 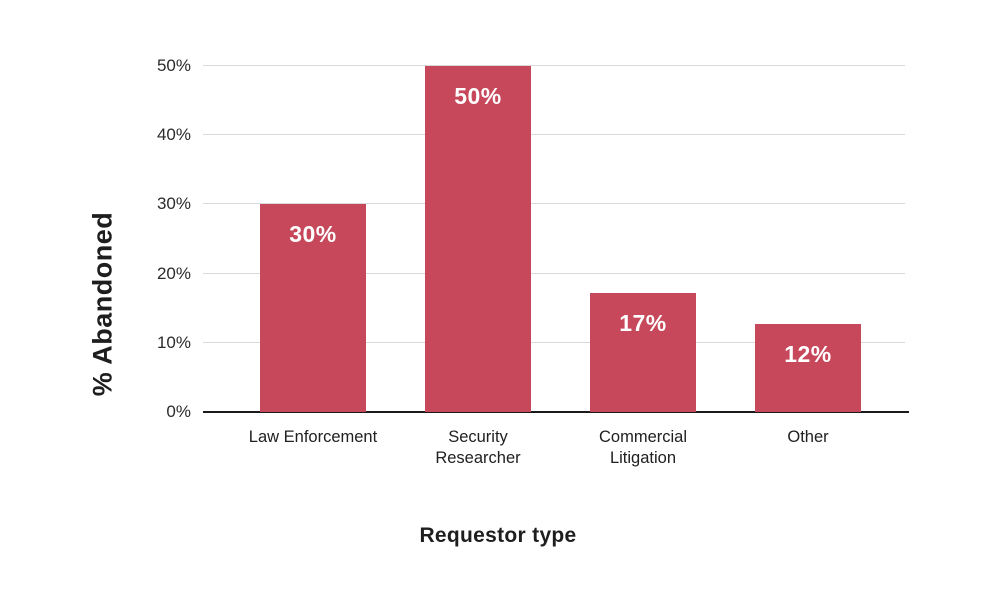 What do you see at coordinates (173, 204) in the screenshot?
I see `y-tick-label: 30%` at bounding box center [173, 204].